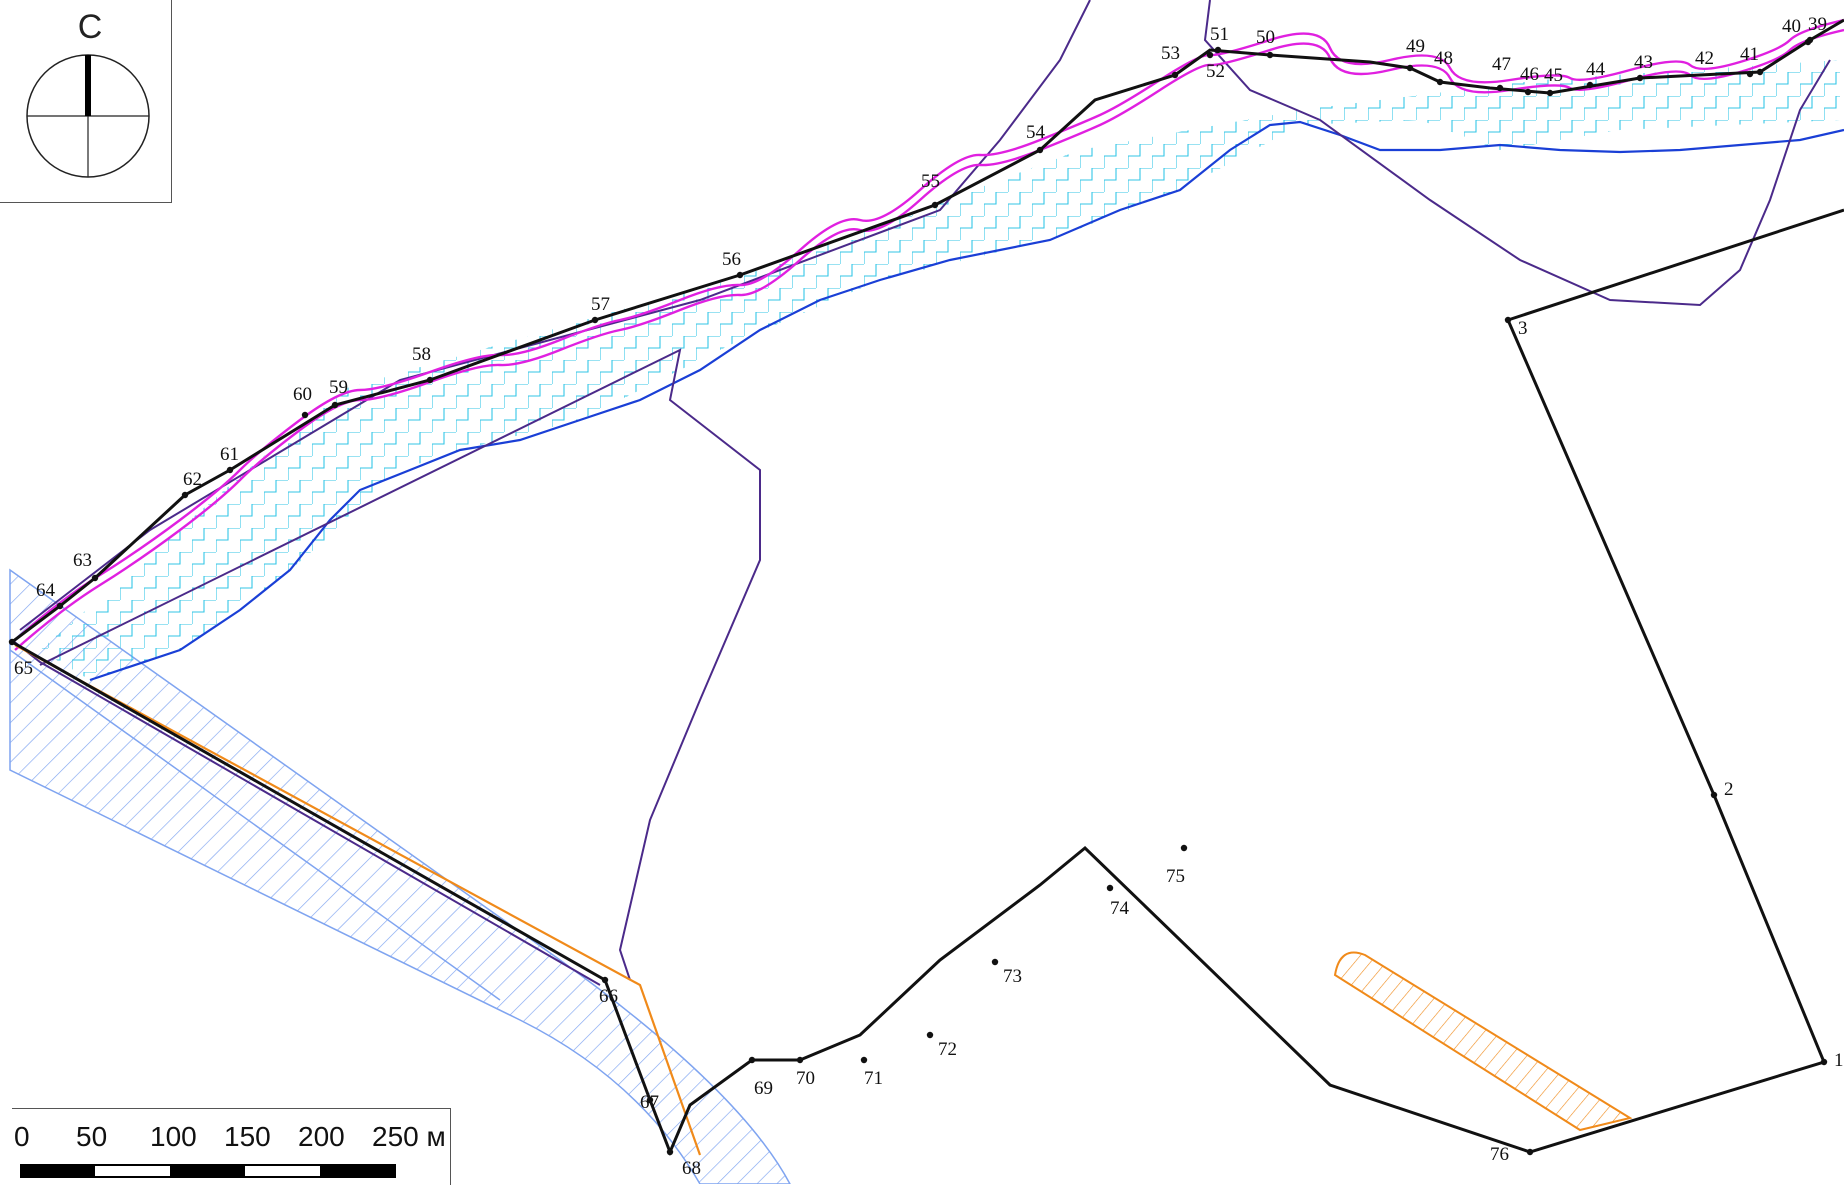 This screenshot has height=1185, width=1844. Describe the element at coordinates (947, 1049) in the screenshot. I see `point-label-72: 72` at that location.